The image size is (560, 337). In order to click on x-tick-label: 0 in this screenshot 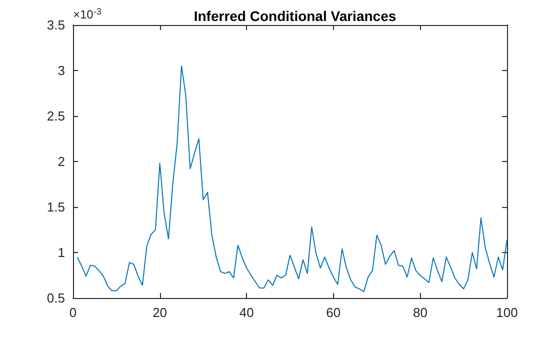, I will do `click(73, 312)`.